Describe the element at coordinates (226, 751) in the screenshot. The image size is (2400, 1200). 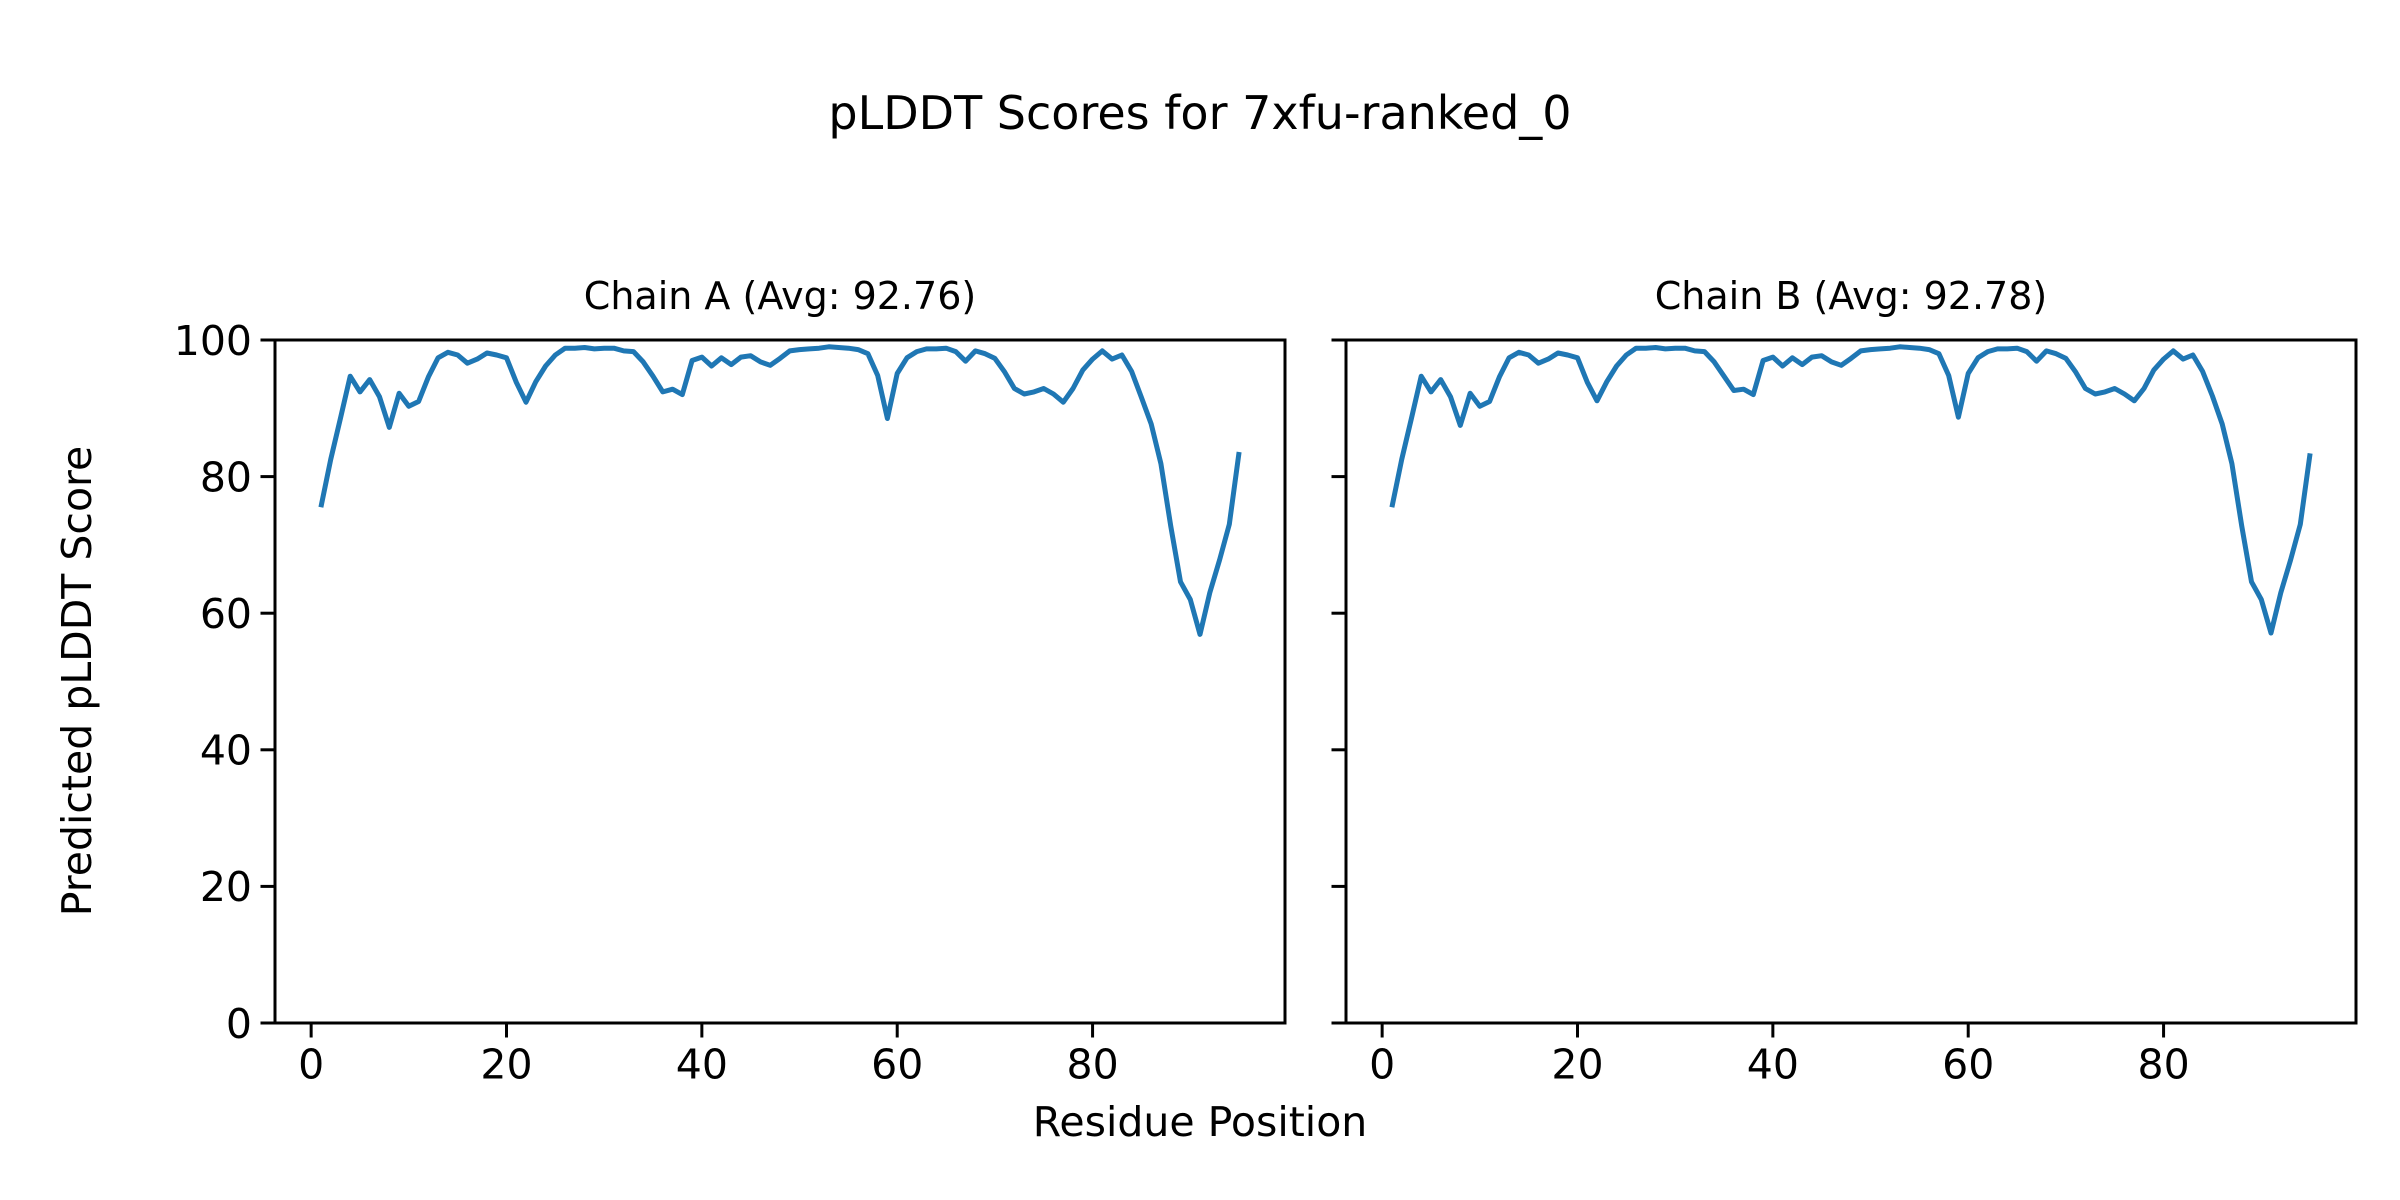
I see `y-tick-label: 40` at that location.